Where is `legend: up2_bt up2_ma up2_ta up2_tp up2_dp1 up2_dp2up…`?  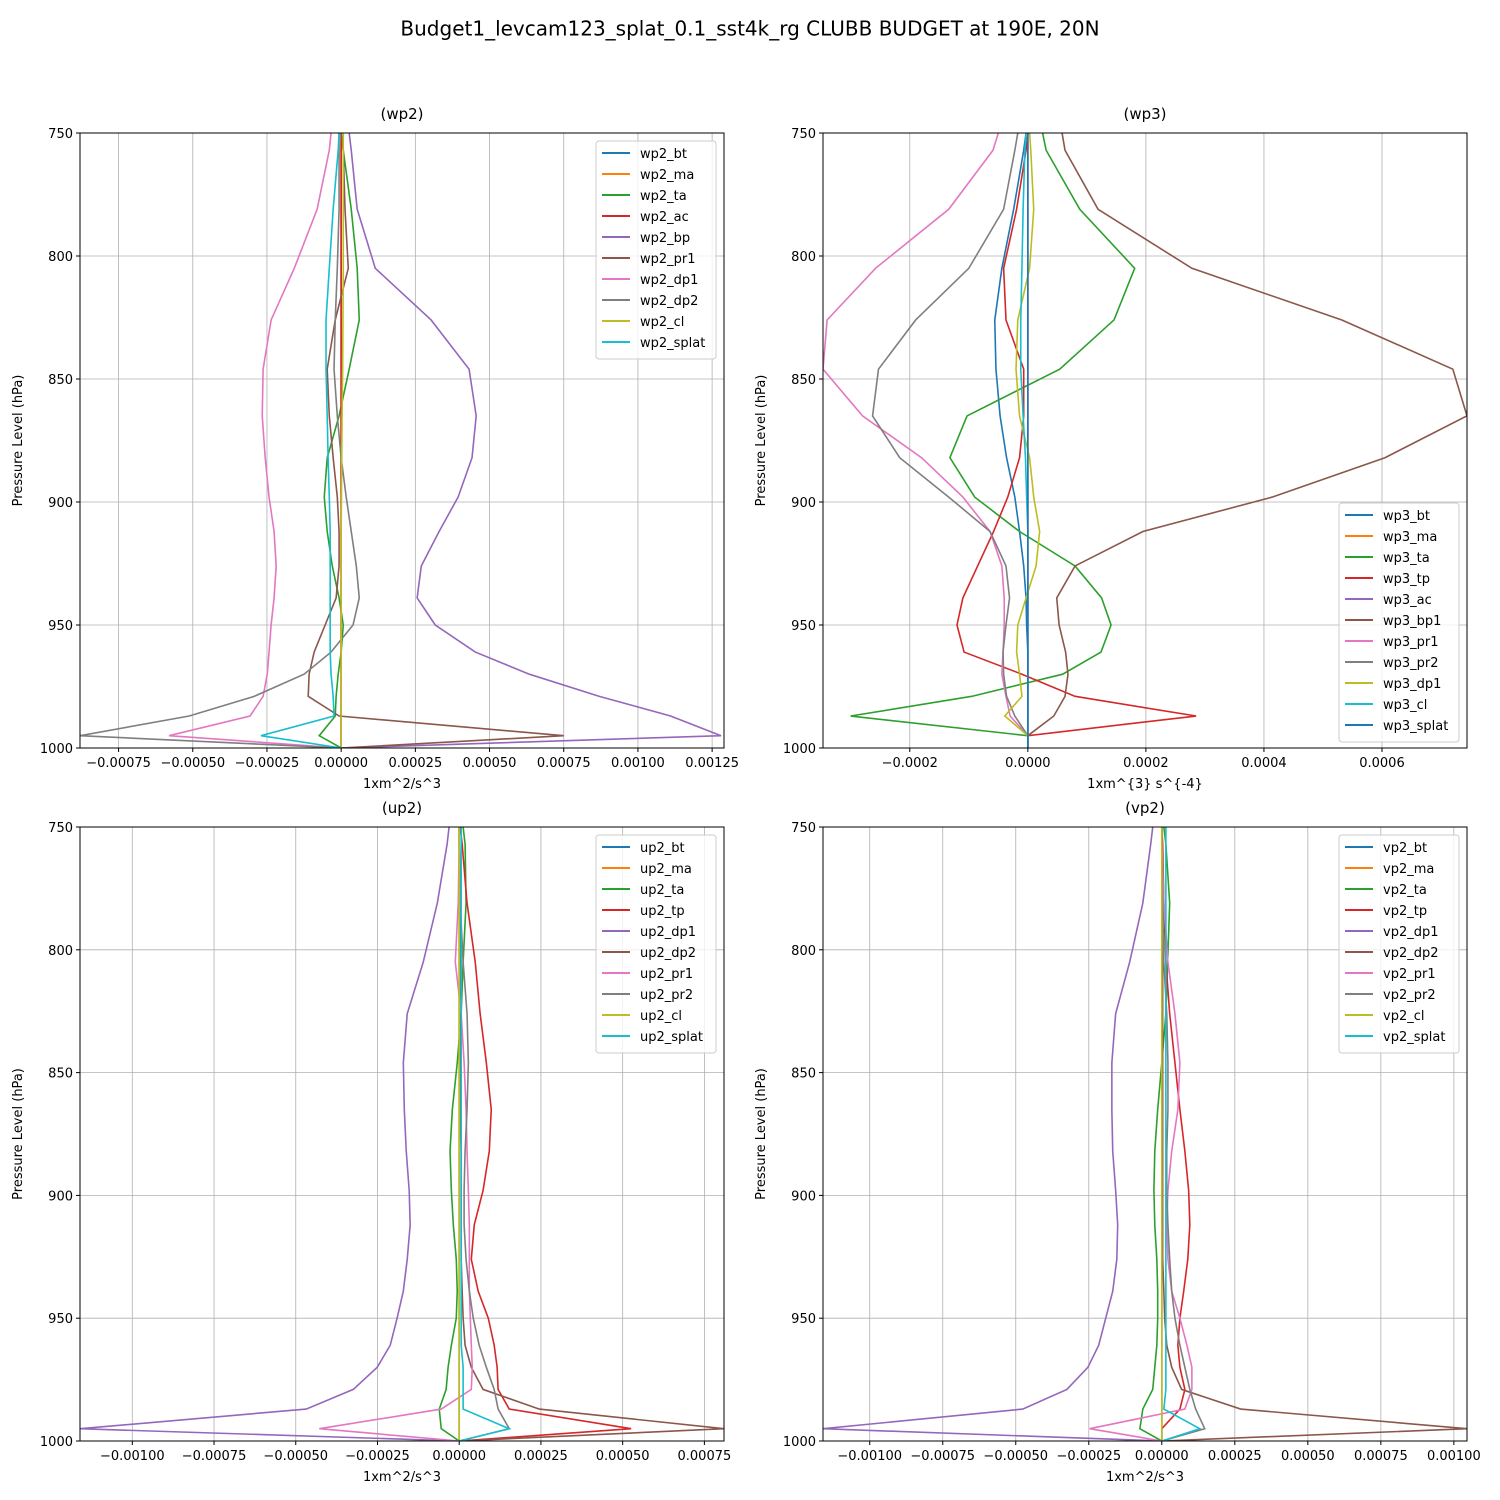 legend: up2_bt up2_ma up2_ta up2_tp up2_dp1 up2_dp2up… is located at coordinates (656, 944).